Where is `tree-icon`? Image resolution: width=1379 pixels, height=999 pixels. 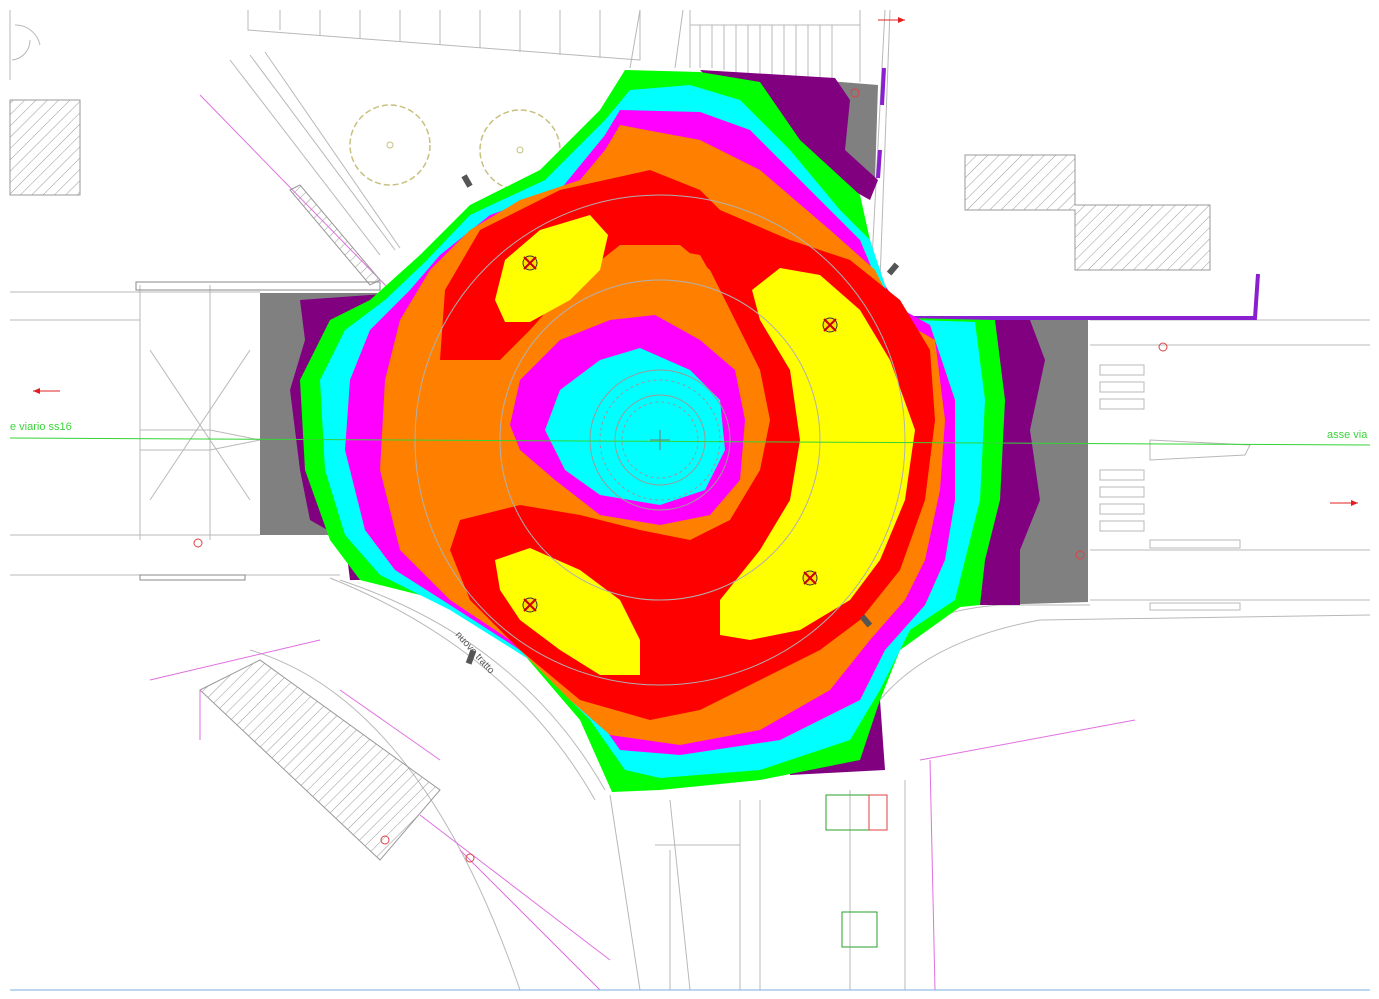 tree-icon is located at coordinates (390, 145).